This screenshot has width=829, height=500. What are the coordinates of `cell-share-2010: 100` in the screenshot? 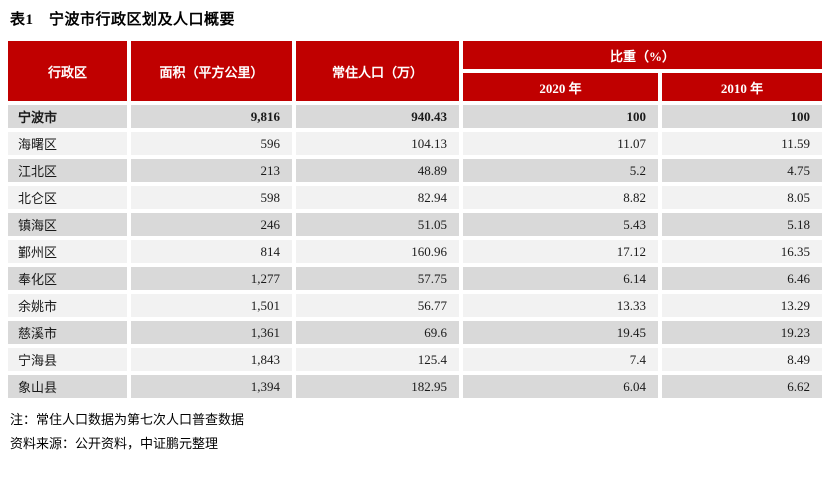 It's located at (742, 116).